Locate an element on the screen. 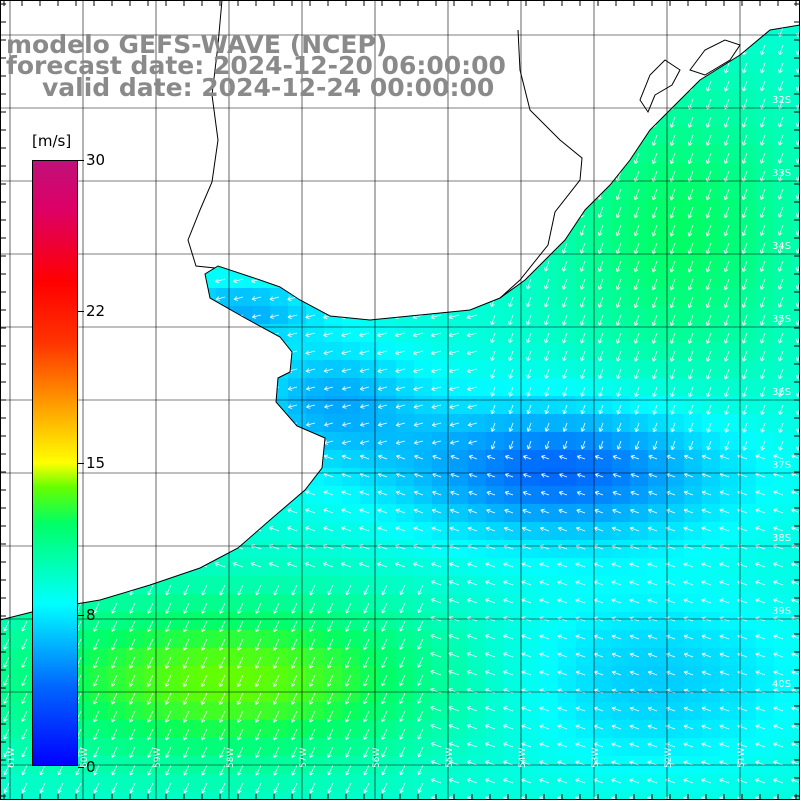  lon-label: 61W is located at coordinates (12, 758).